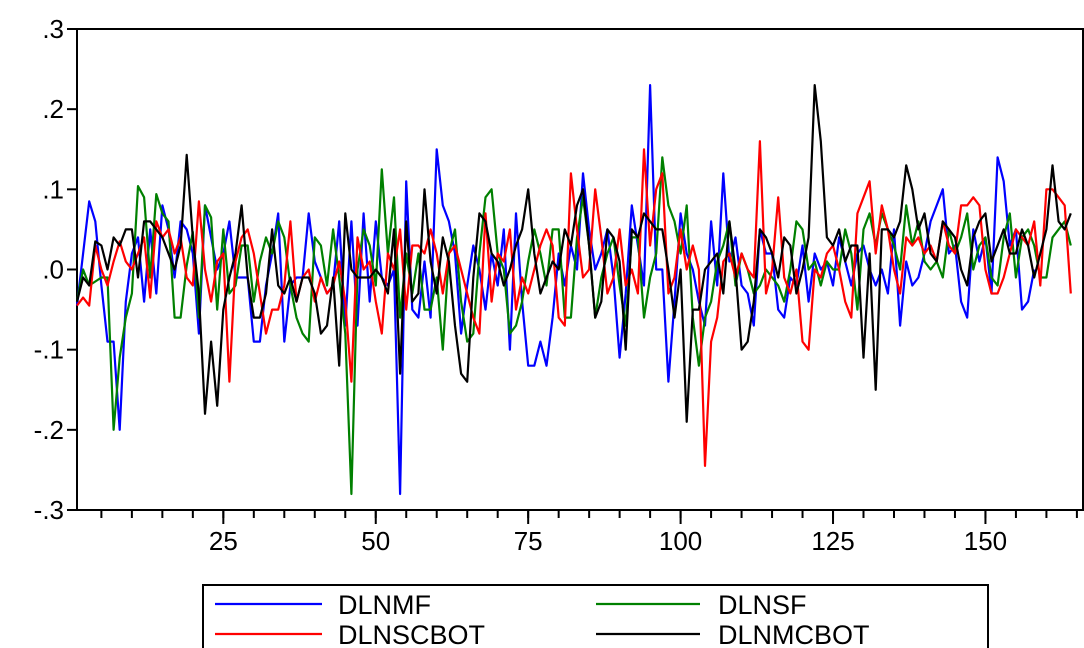 The image size is (1084, 648). What do you see at coordinates (53, 29) in the screenshot?
I see `y-tick-label: .3` at bounding box center [53, 29].